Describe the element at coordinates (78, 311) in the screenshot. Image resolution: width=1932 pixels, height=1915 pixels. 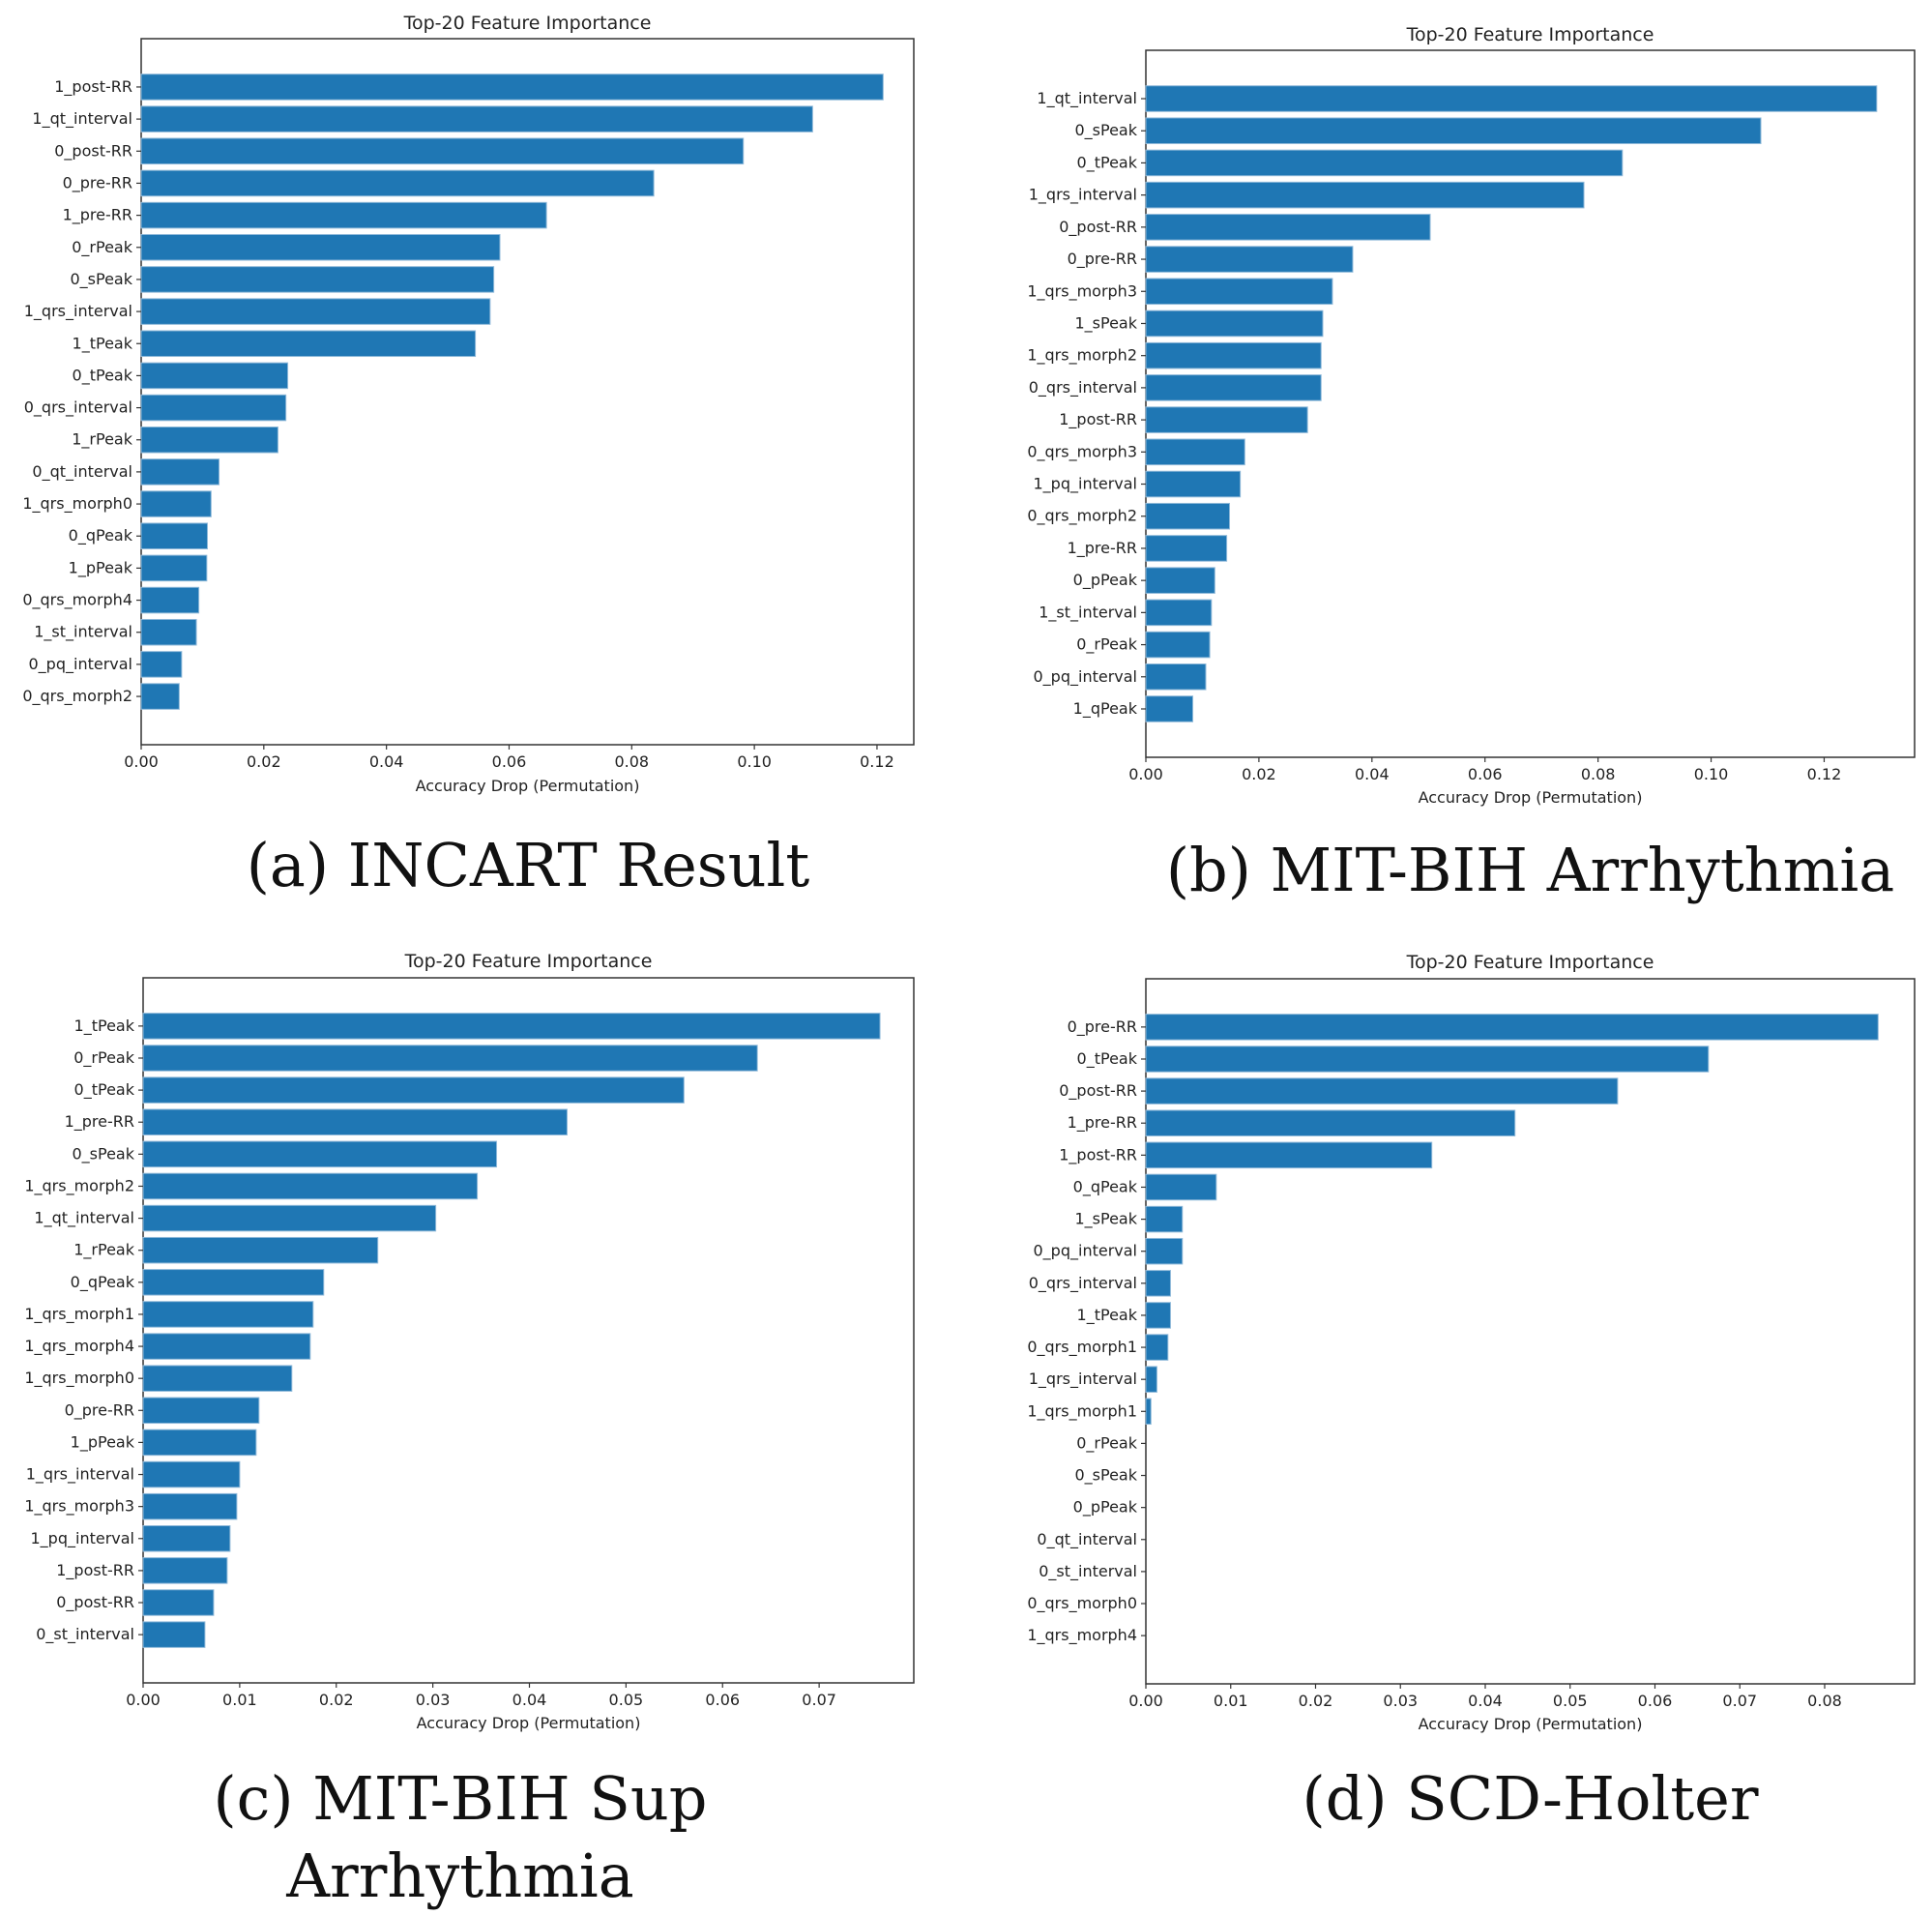
I see `y-tick-label: 1_qrs_interval` at that location.